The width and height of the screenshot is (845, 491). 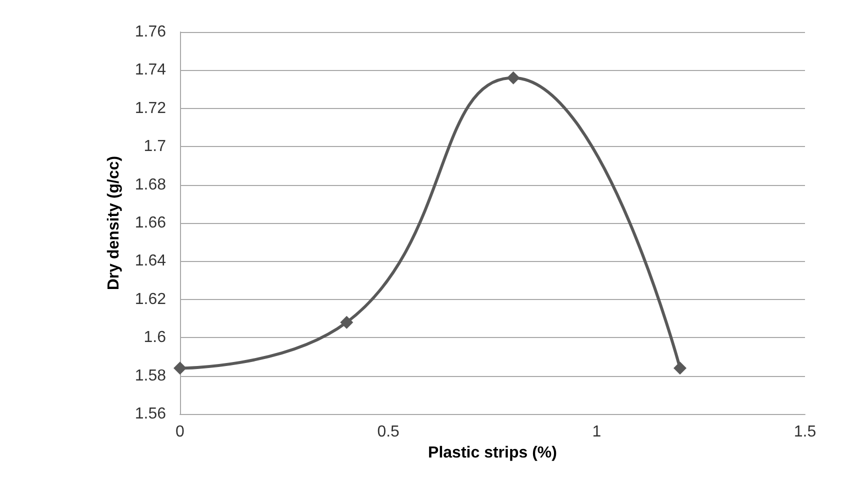 What do you see at coordinates (150, 261) in the screenshot?
I see `y-tick-label: 1.64` at bounding box center [150, 261].